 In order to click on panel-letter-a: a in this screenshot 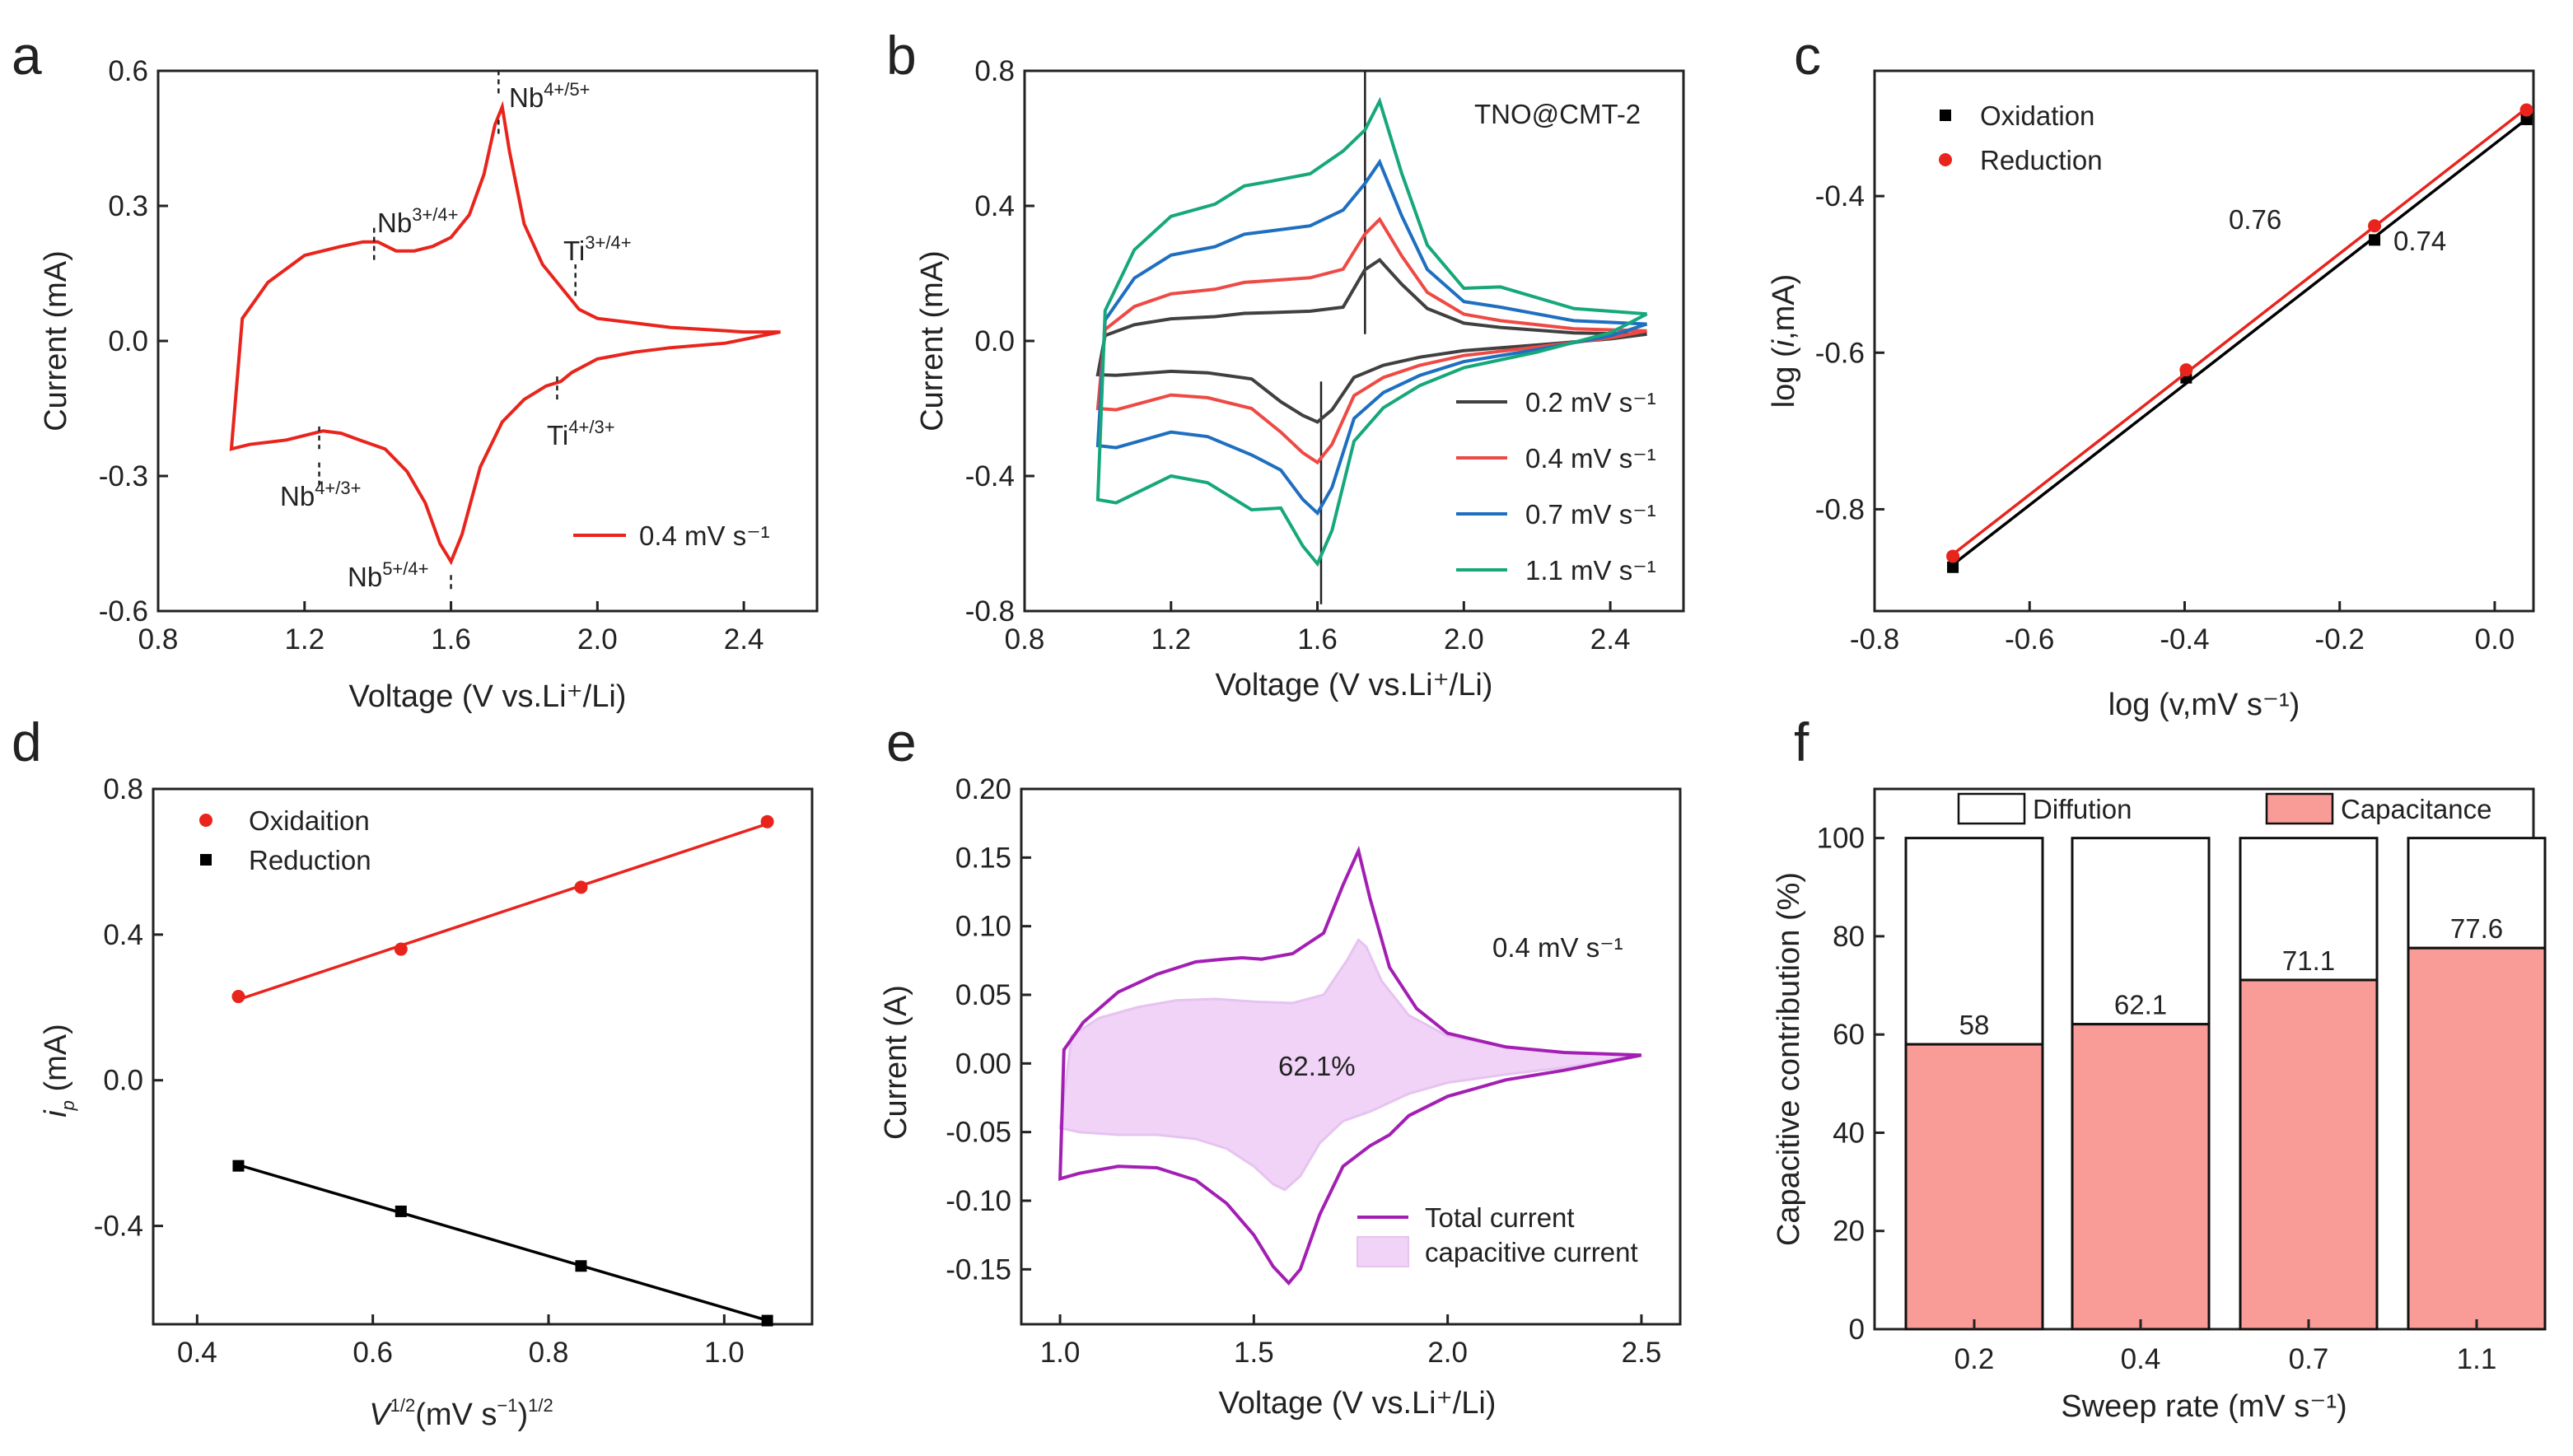, I will do `click(27, 55)`.